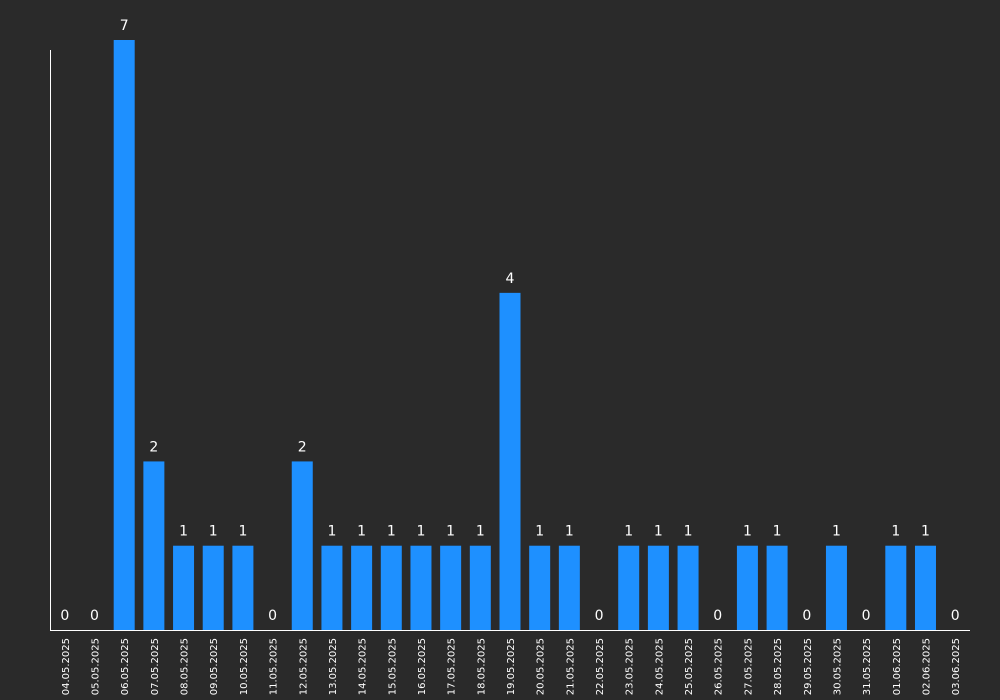 This screenshot has width=1000, height=700. What do you see at coordinates (302, 545) in the screenshot?
I see `bar-12.05.2025` at bounding box center [302, 545].